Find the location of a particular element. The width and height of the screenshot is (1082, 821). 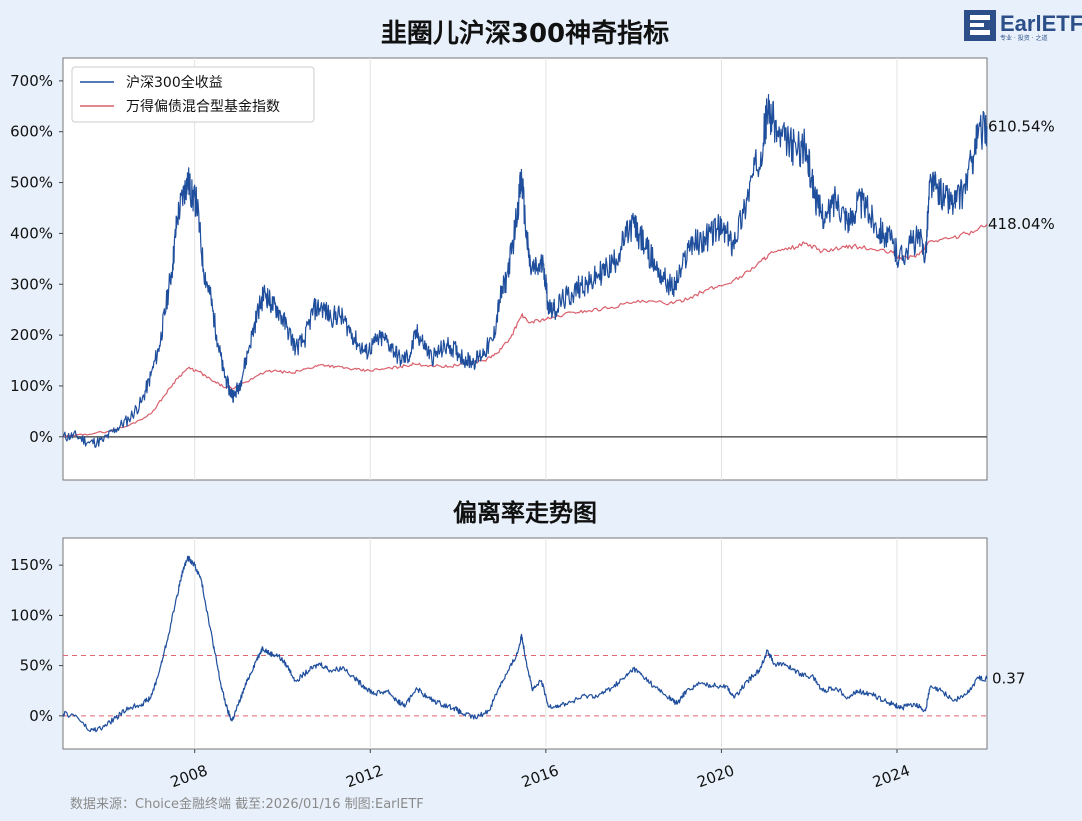

end-label-bond-fund: 418.04% is located at coordinates (1021, 224).